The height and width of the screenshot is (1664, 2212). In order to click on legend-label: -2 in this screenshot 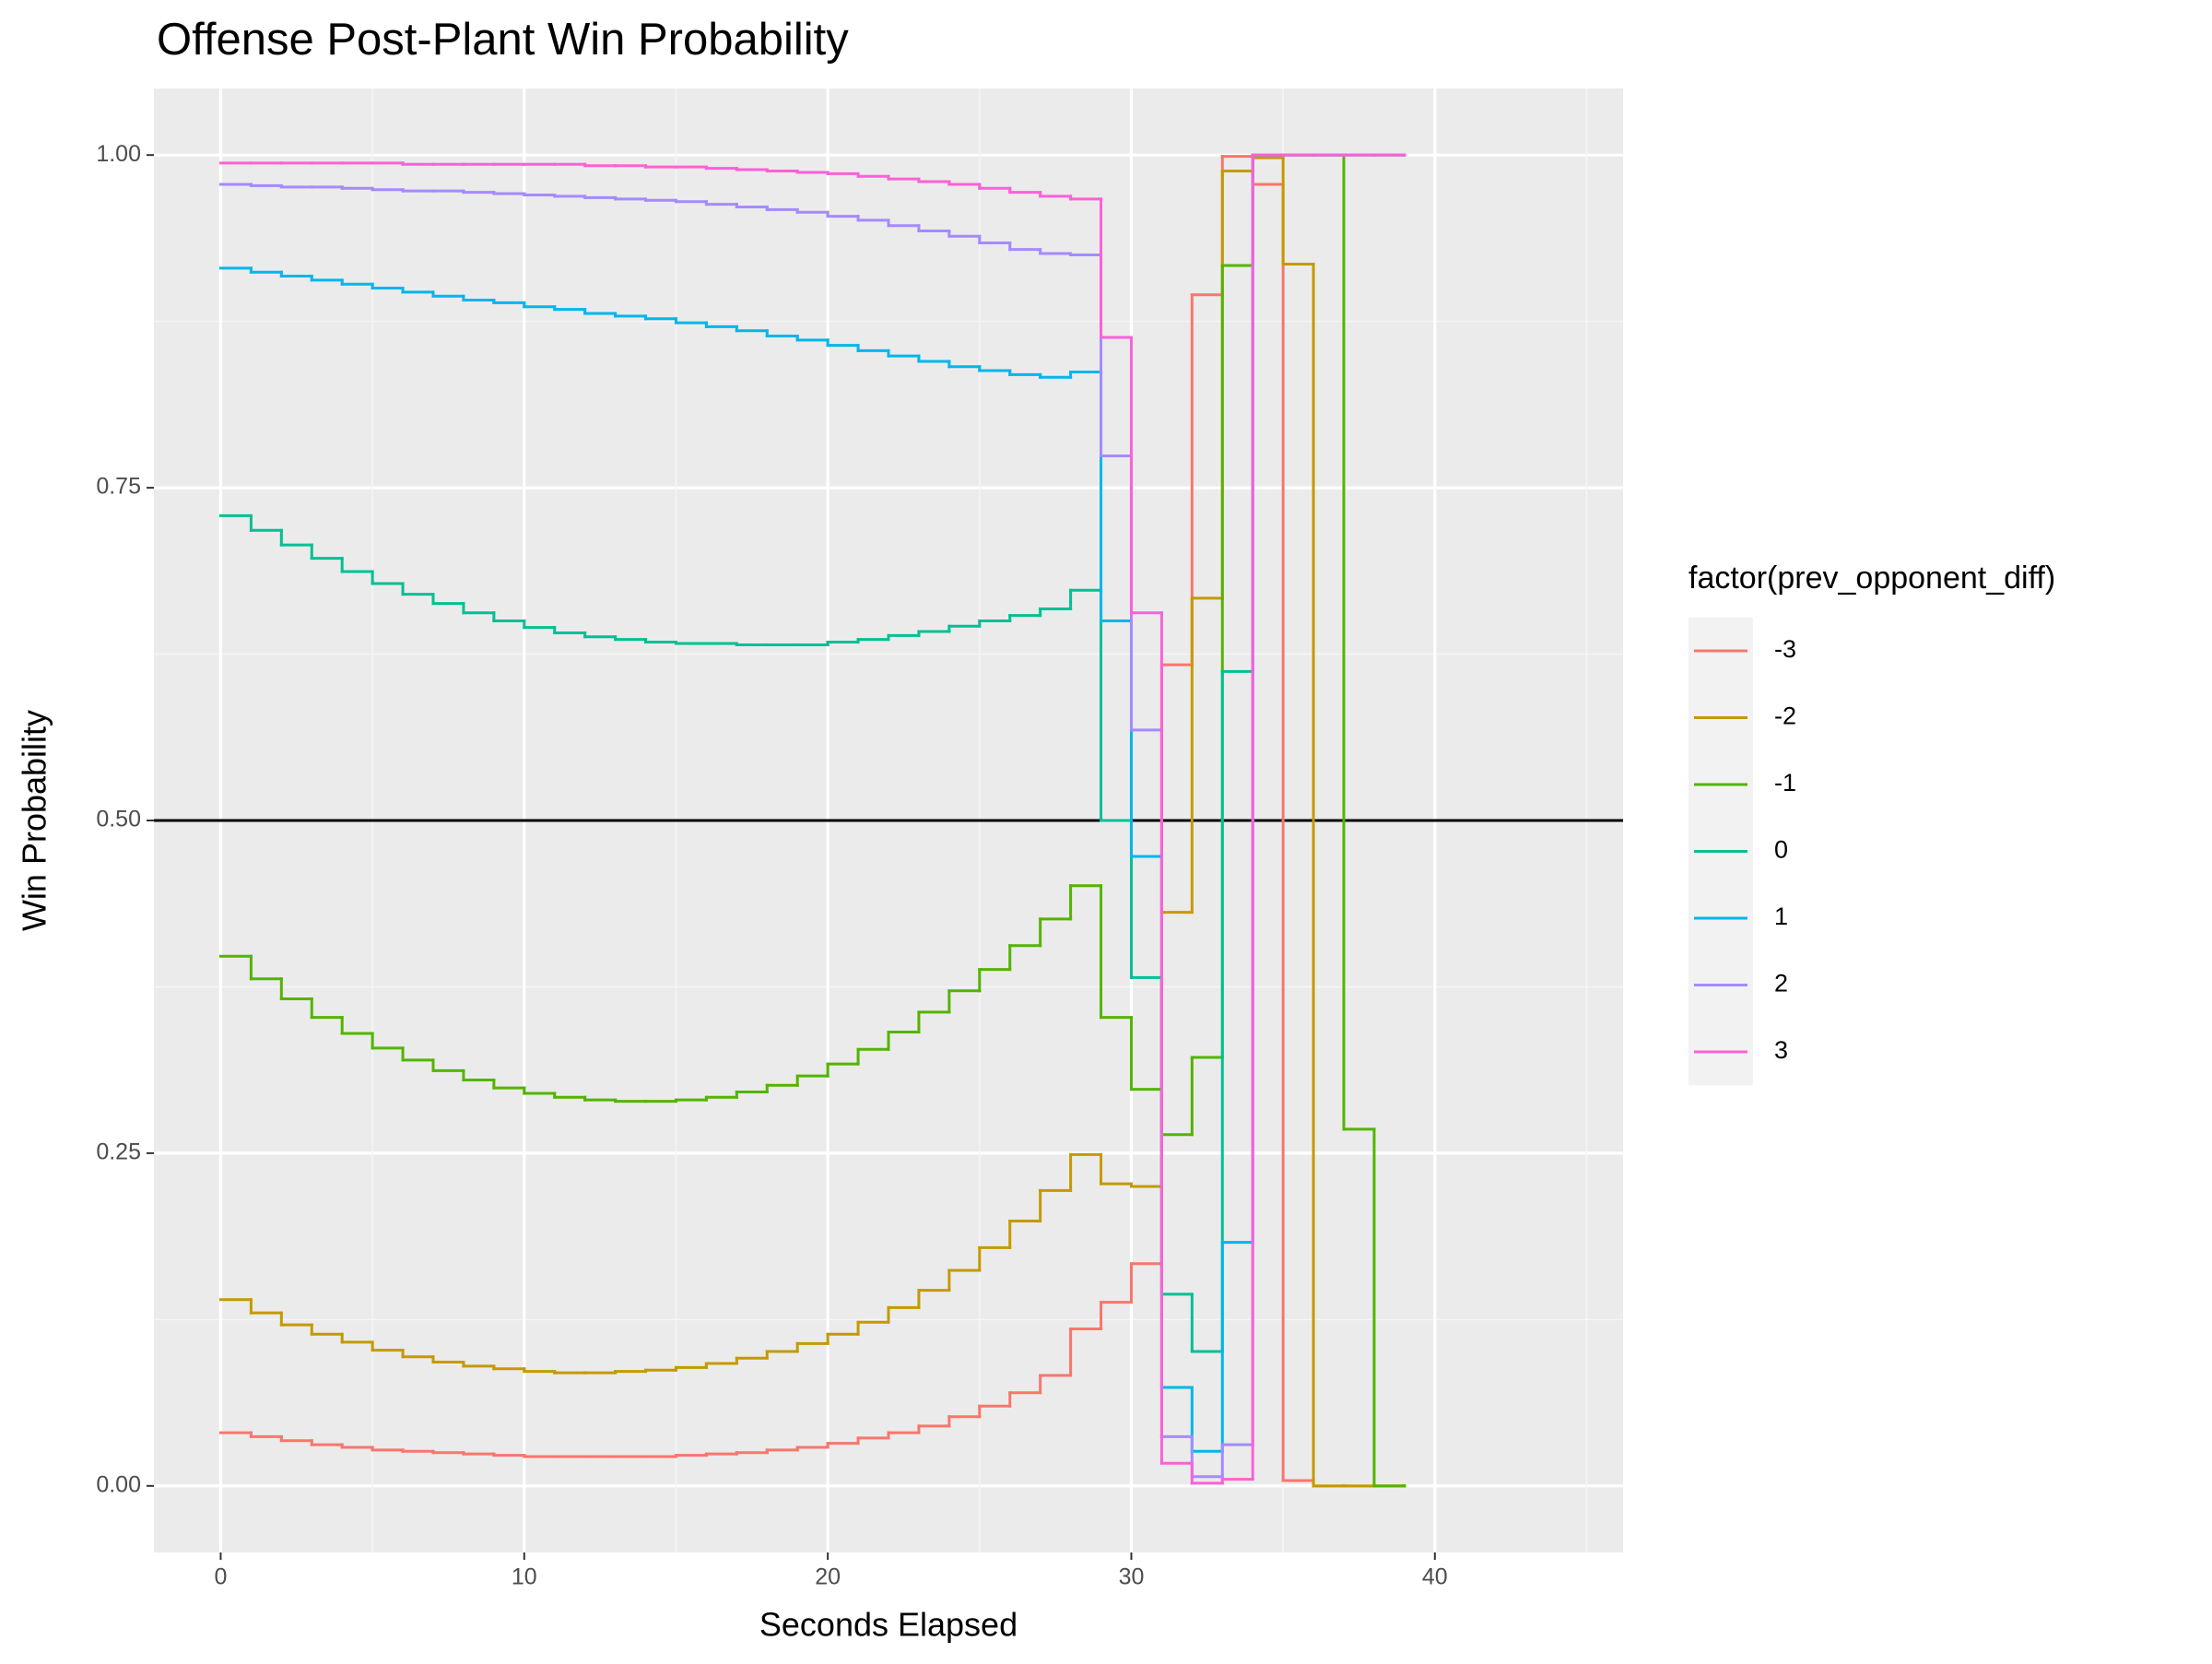, I will do `click(1785, 716)`.